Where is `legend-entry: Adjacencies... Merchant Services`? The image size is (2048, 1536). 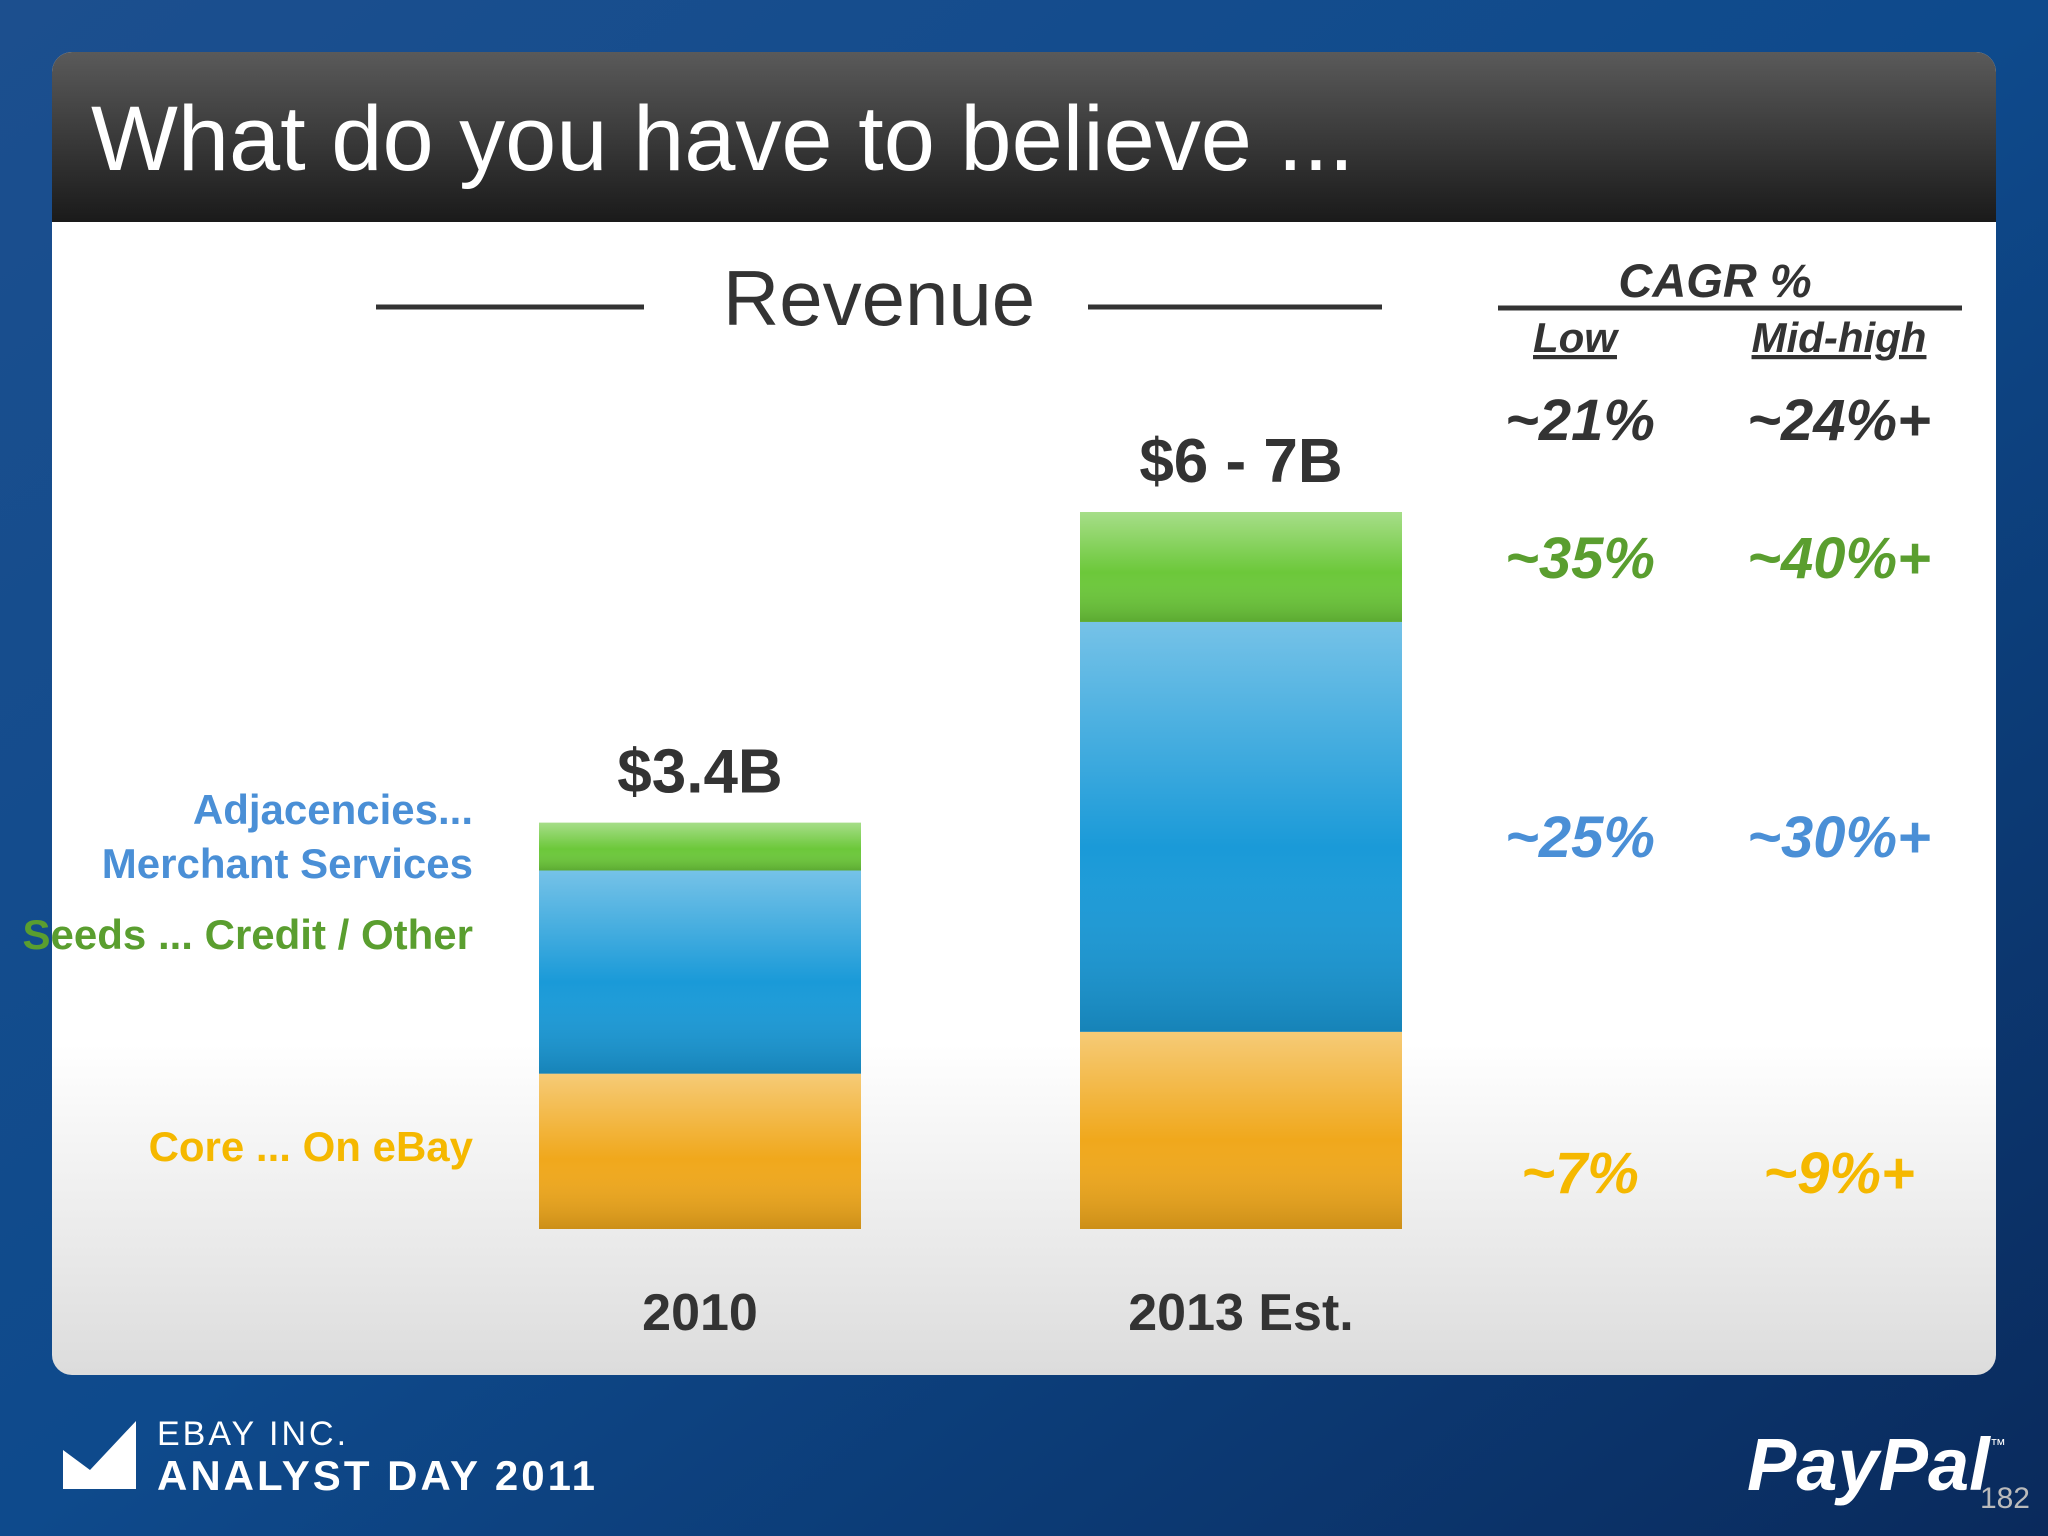
legend-entry: Adjacencies... Merchant Services is located at coordinates (287, 836).